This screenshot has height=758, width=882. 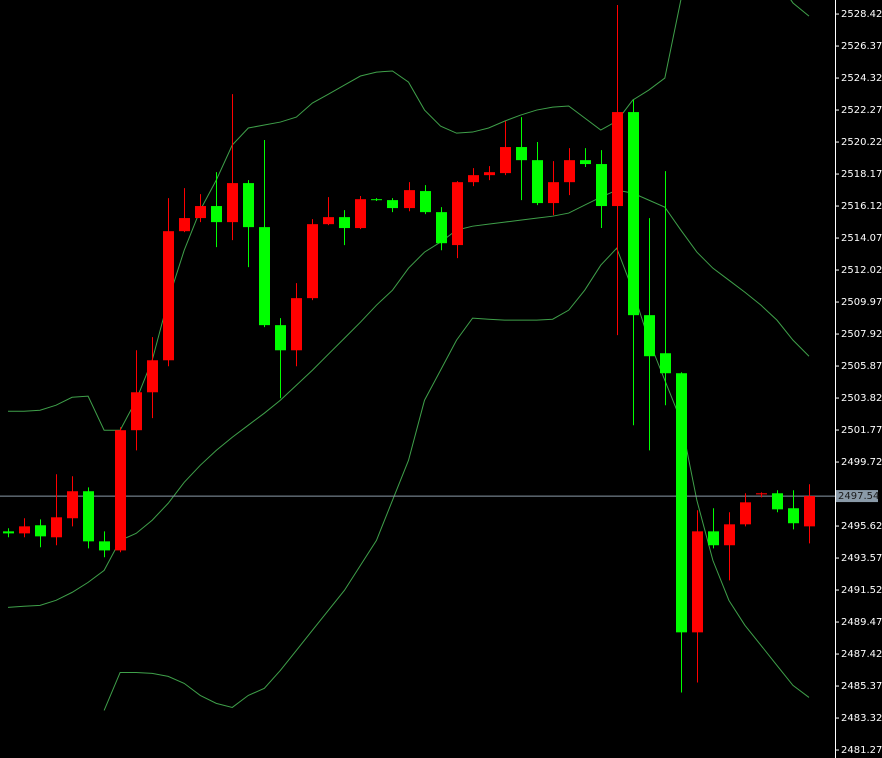 I want to click on y-tick-label: 2499.72, so click(x=861, y=462).